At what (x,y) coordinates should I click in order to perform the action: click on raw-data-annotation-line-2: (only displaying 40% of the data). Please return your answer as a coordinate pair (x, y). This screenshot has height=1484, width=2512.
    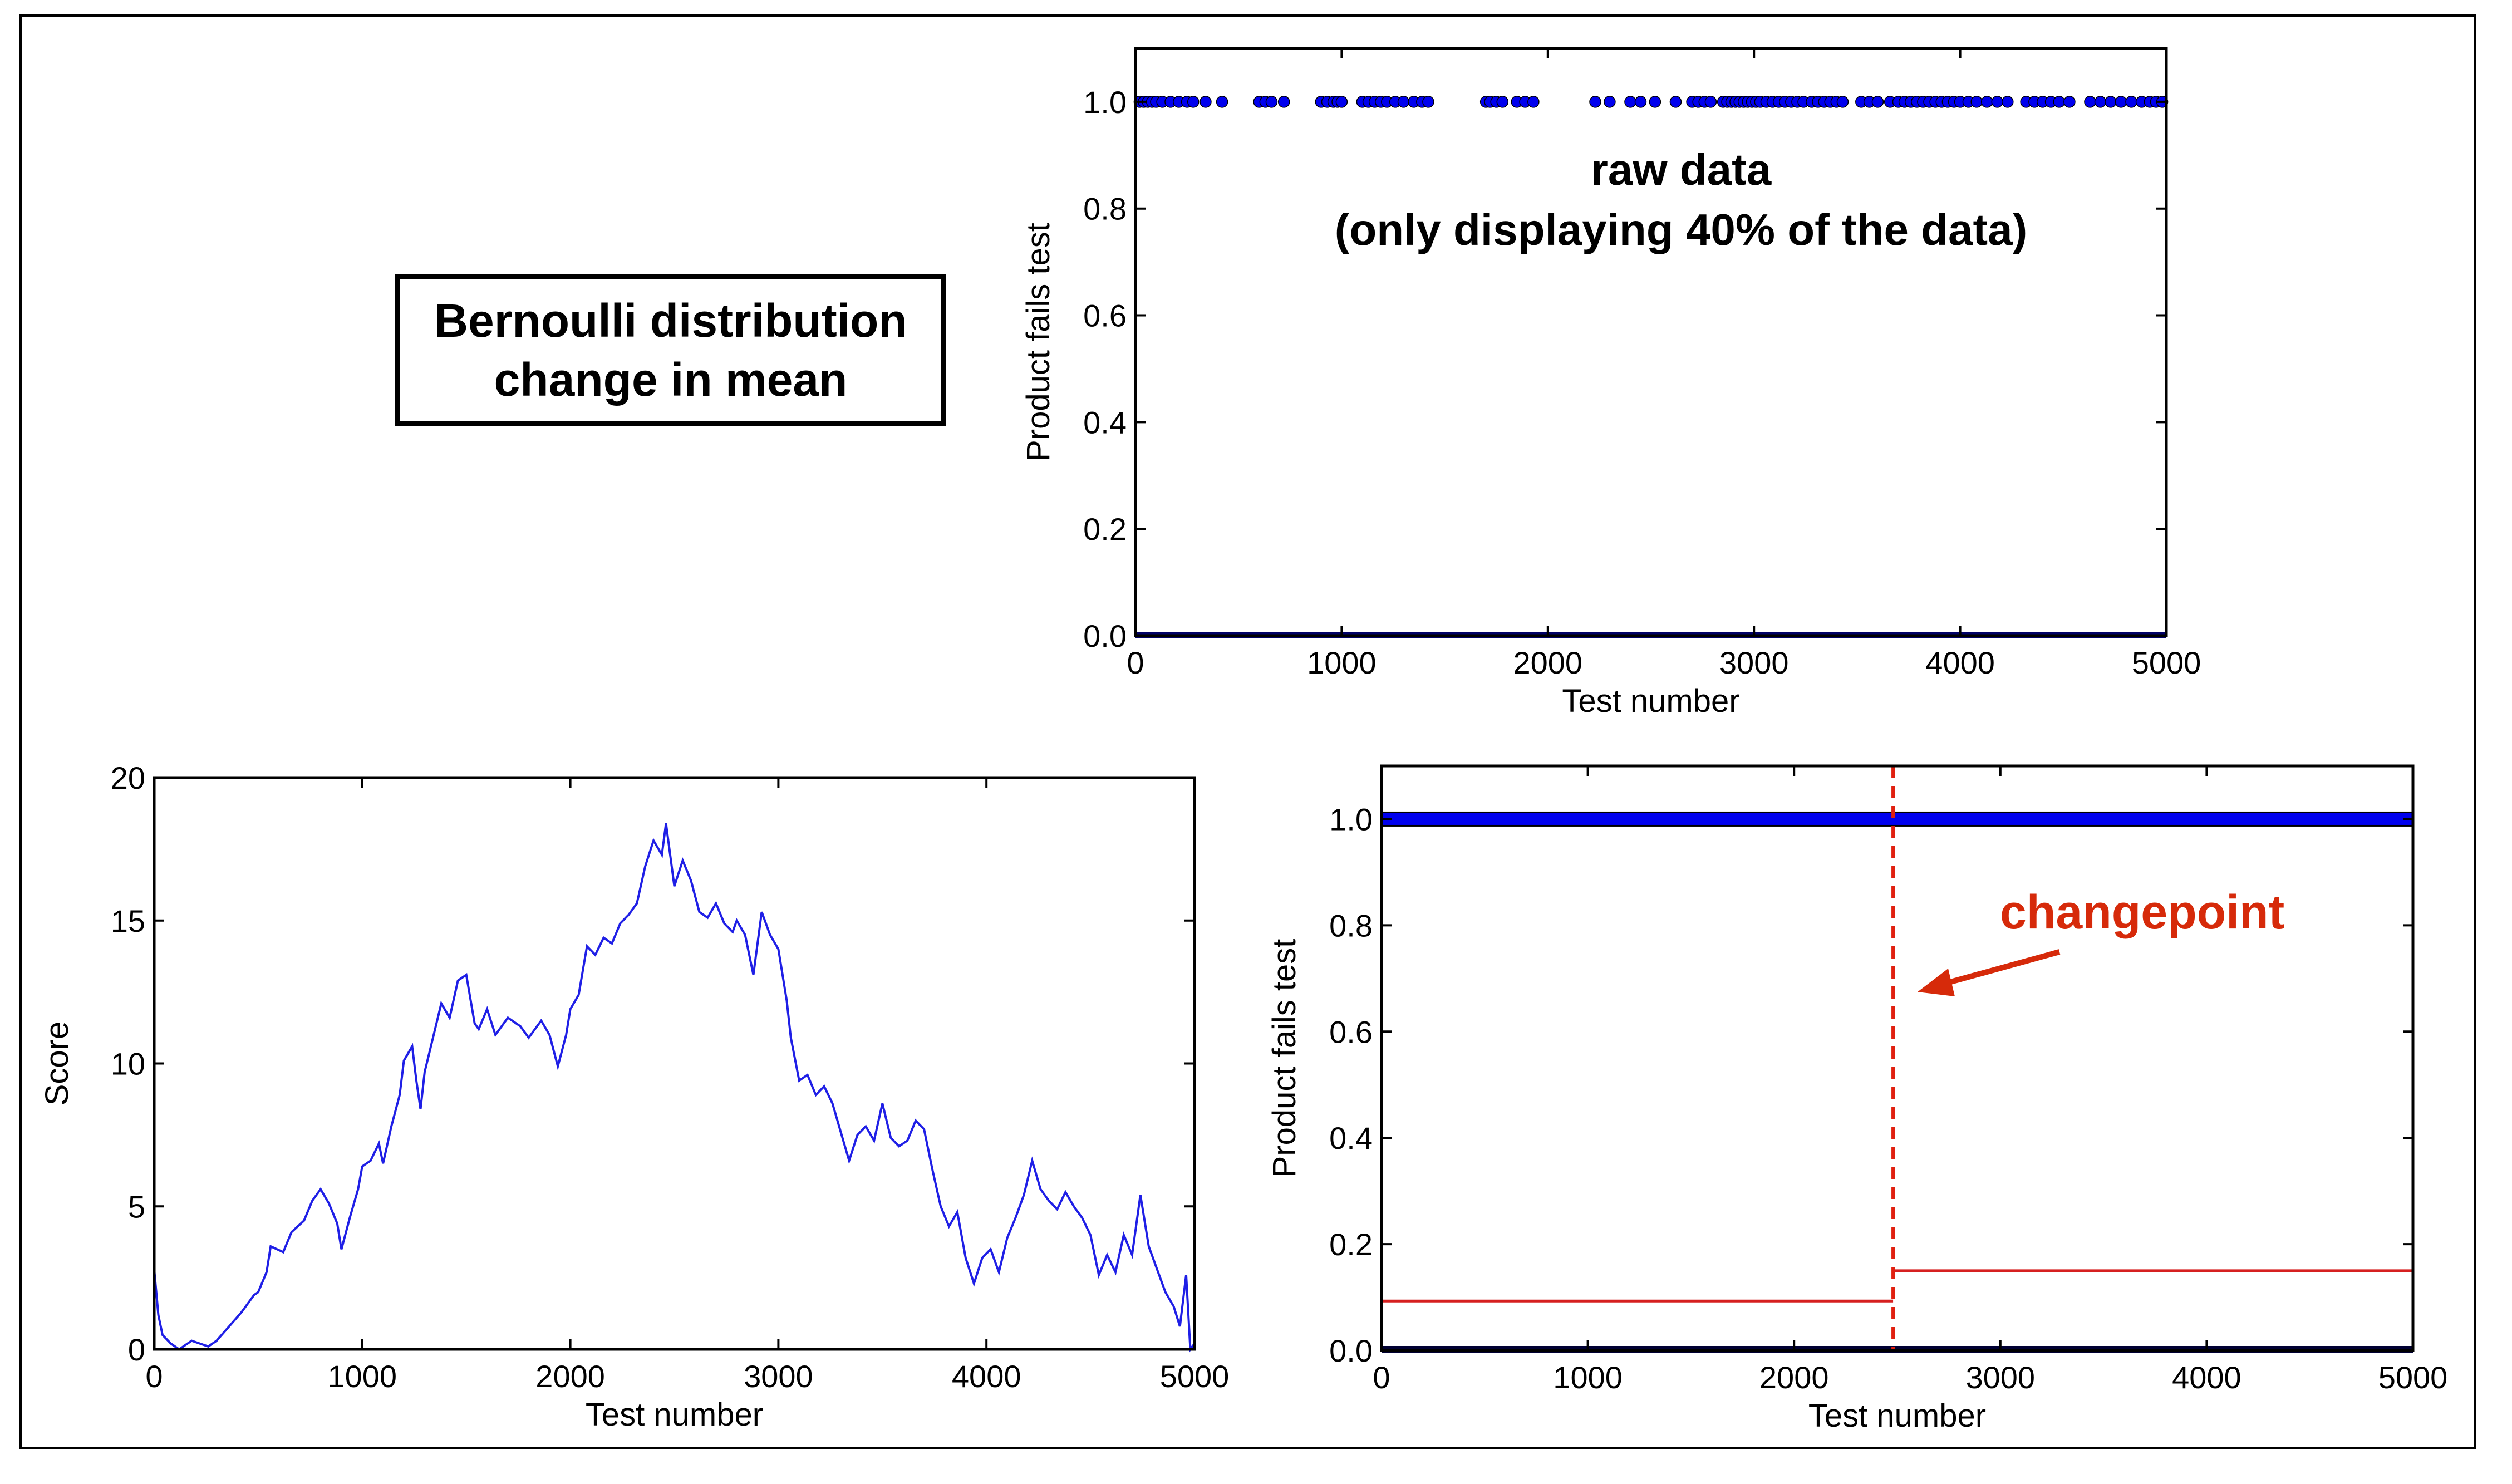
    Looking at the image, I should click on (1681, 230).